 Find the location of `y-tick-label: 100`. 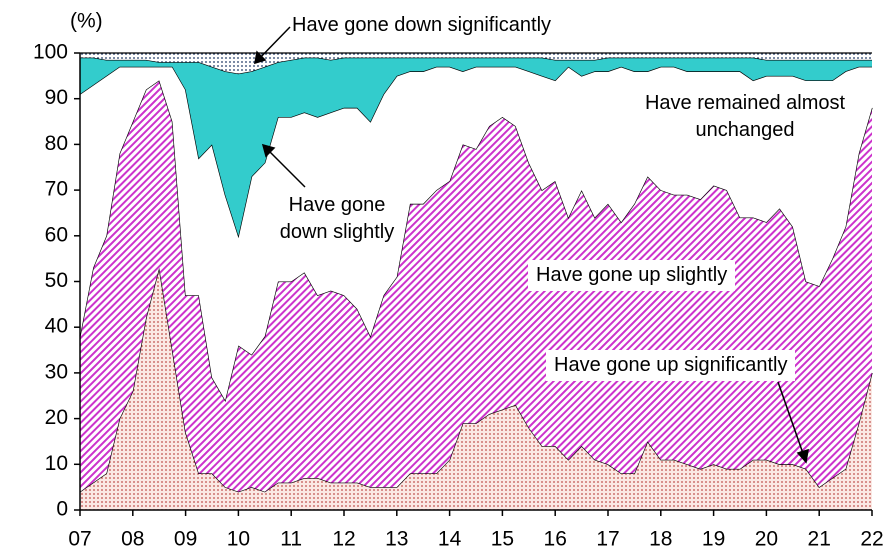

y-tick-label: 100 is located at coordinates (50, 52).